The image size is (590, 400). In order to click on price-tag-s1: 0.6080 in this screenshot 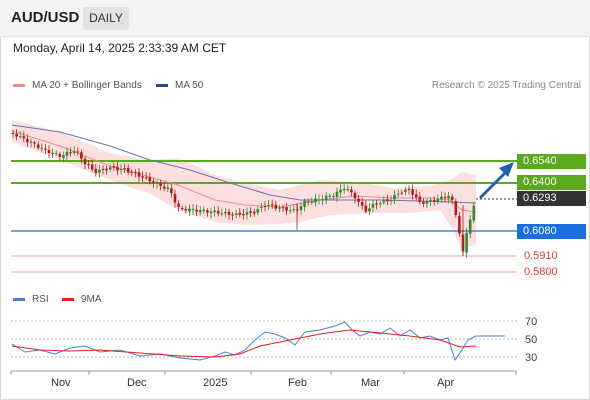, I will do `click(551, 231)`.